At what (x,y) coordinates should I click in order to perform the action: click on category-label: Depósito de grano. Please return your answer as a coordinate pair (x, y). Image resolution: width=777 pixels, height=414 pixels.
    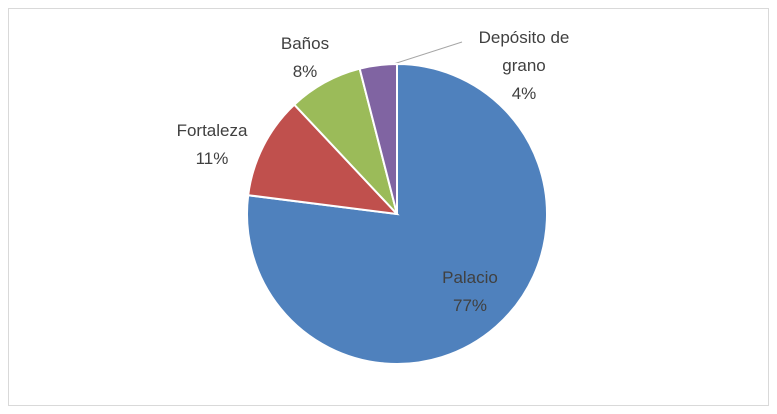
    Looking at the image, I should click on (524, 51).